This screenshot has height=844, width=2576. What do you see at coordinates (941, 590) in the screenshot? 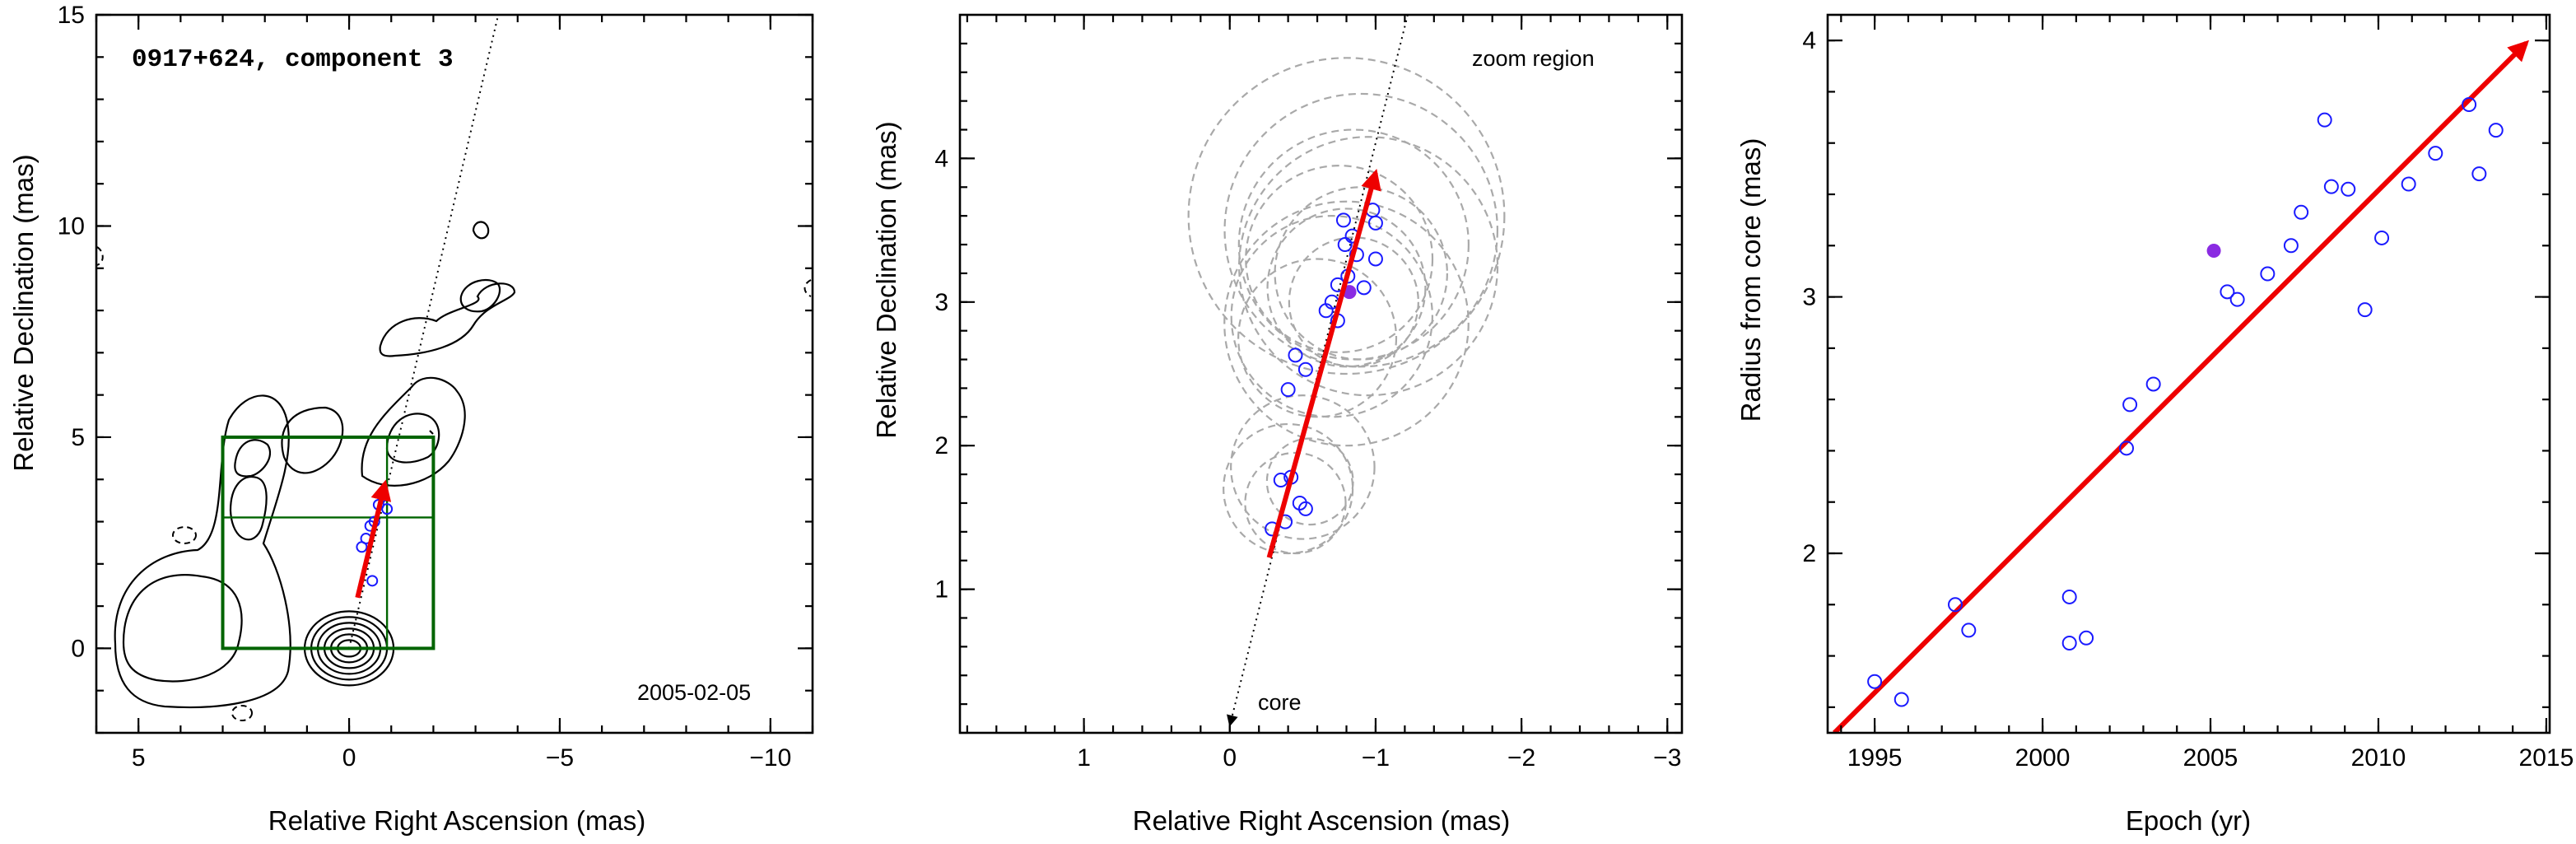
I see `y-tick-label: 1` at bounding box center [941, 590].